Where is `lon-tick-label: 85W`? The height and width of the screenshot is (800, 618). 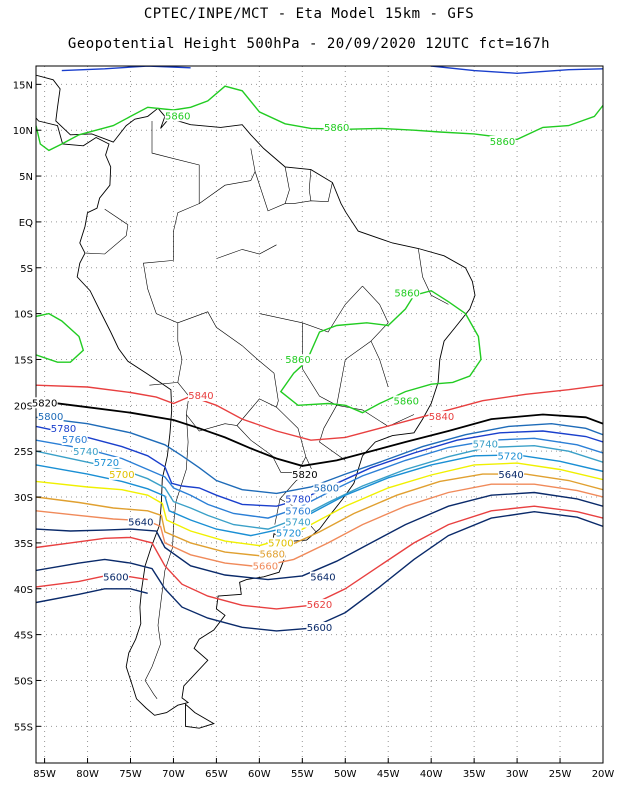 lon-tick-label: 85W is located at coordinates (44, 774).